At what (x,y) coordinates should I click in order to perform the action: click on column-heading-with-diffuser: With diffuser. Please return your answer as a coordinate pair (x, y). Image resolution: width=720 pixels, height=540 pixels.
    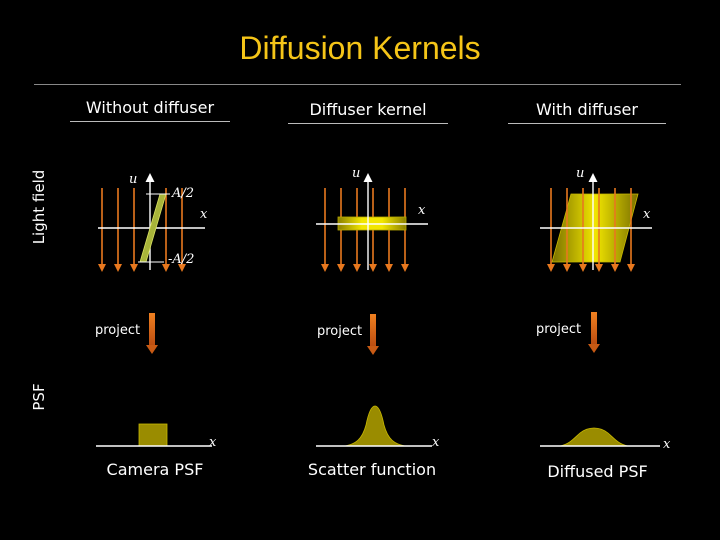
    Looking at the image, I should click on (587, 112).